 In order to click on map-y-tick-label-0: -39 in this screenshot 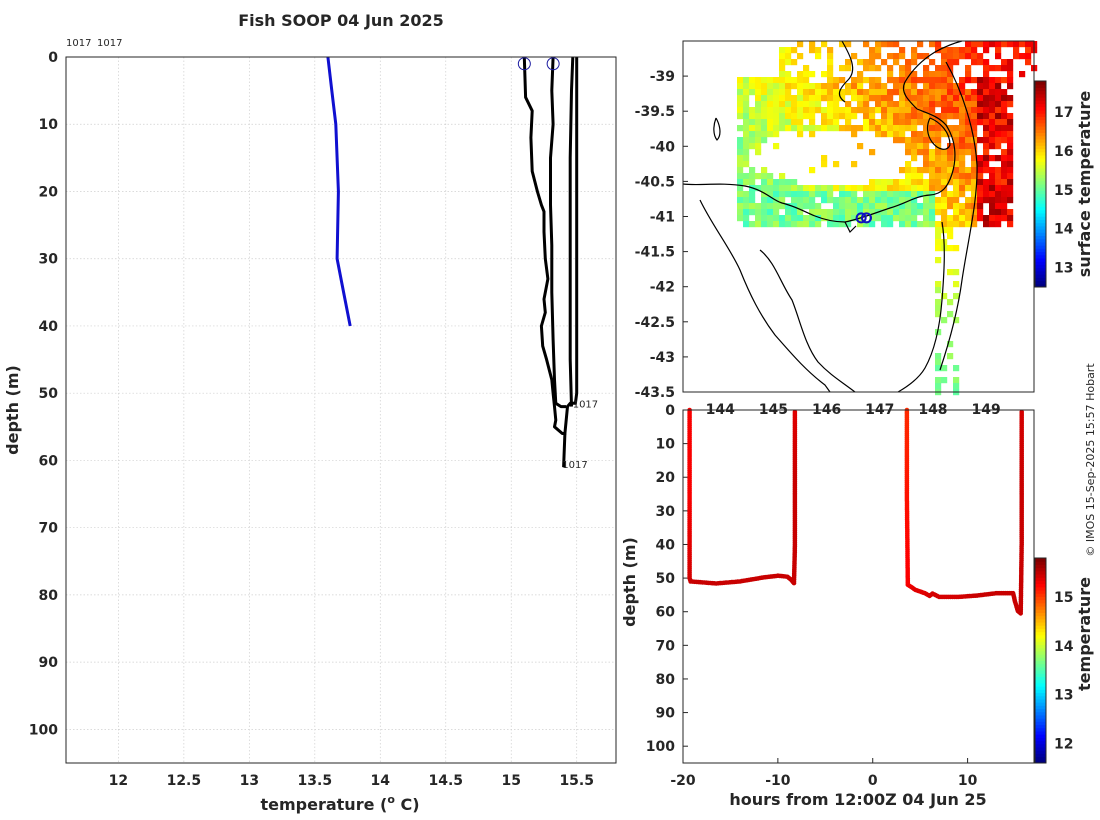, I will do `click(662, 77)`.